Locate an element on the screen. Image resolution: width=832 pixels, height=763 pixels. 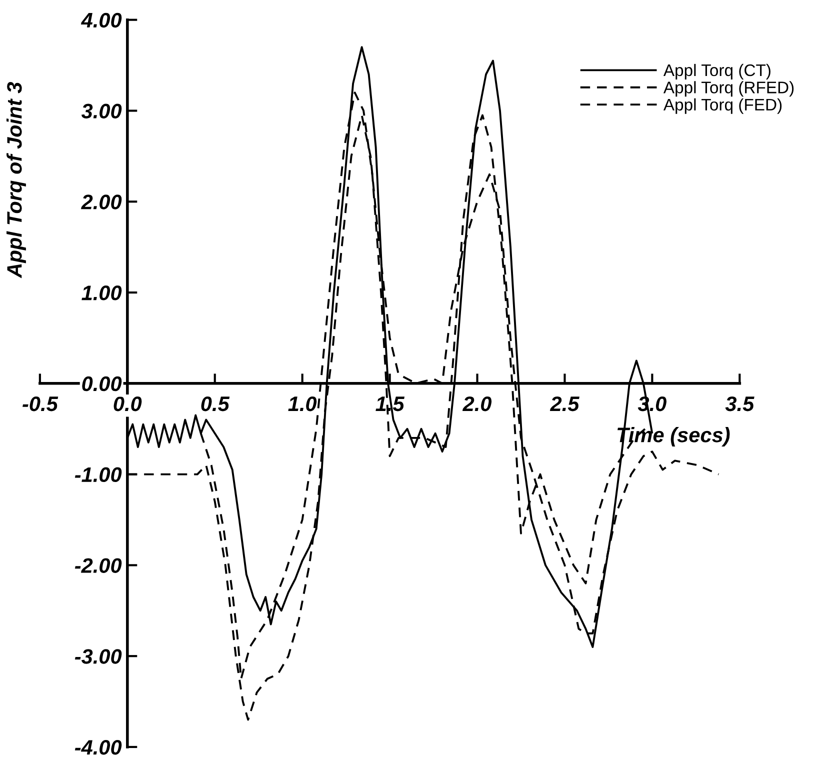
legend-label: Appl Torq (CT) is located at coordinates (716, 72).